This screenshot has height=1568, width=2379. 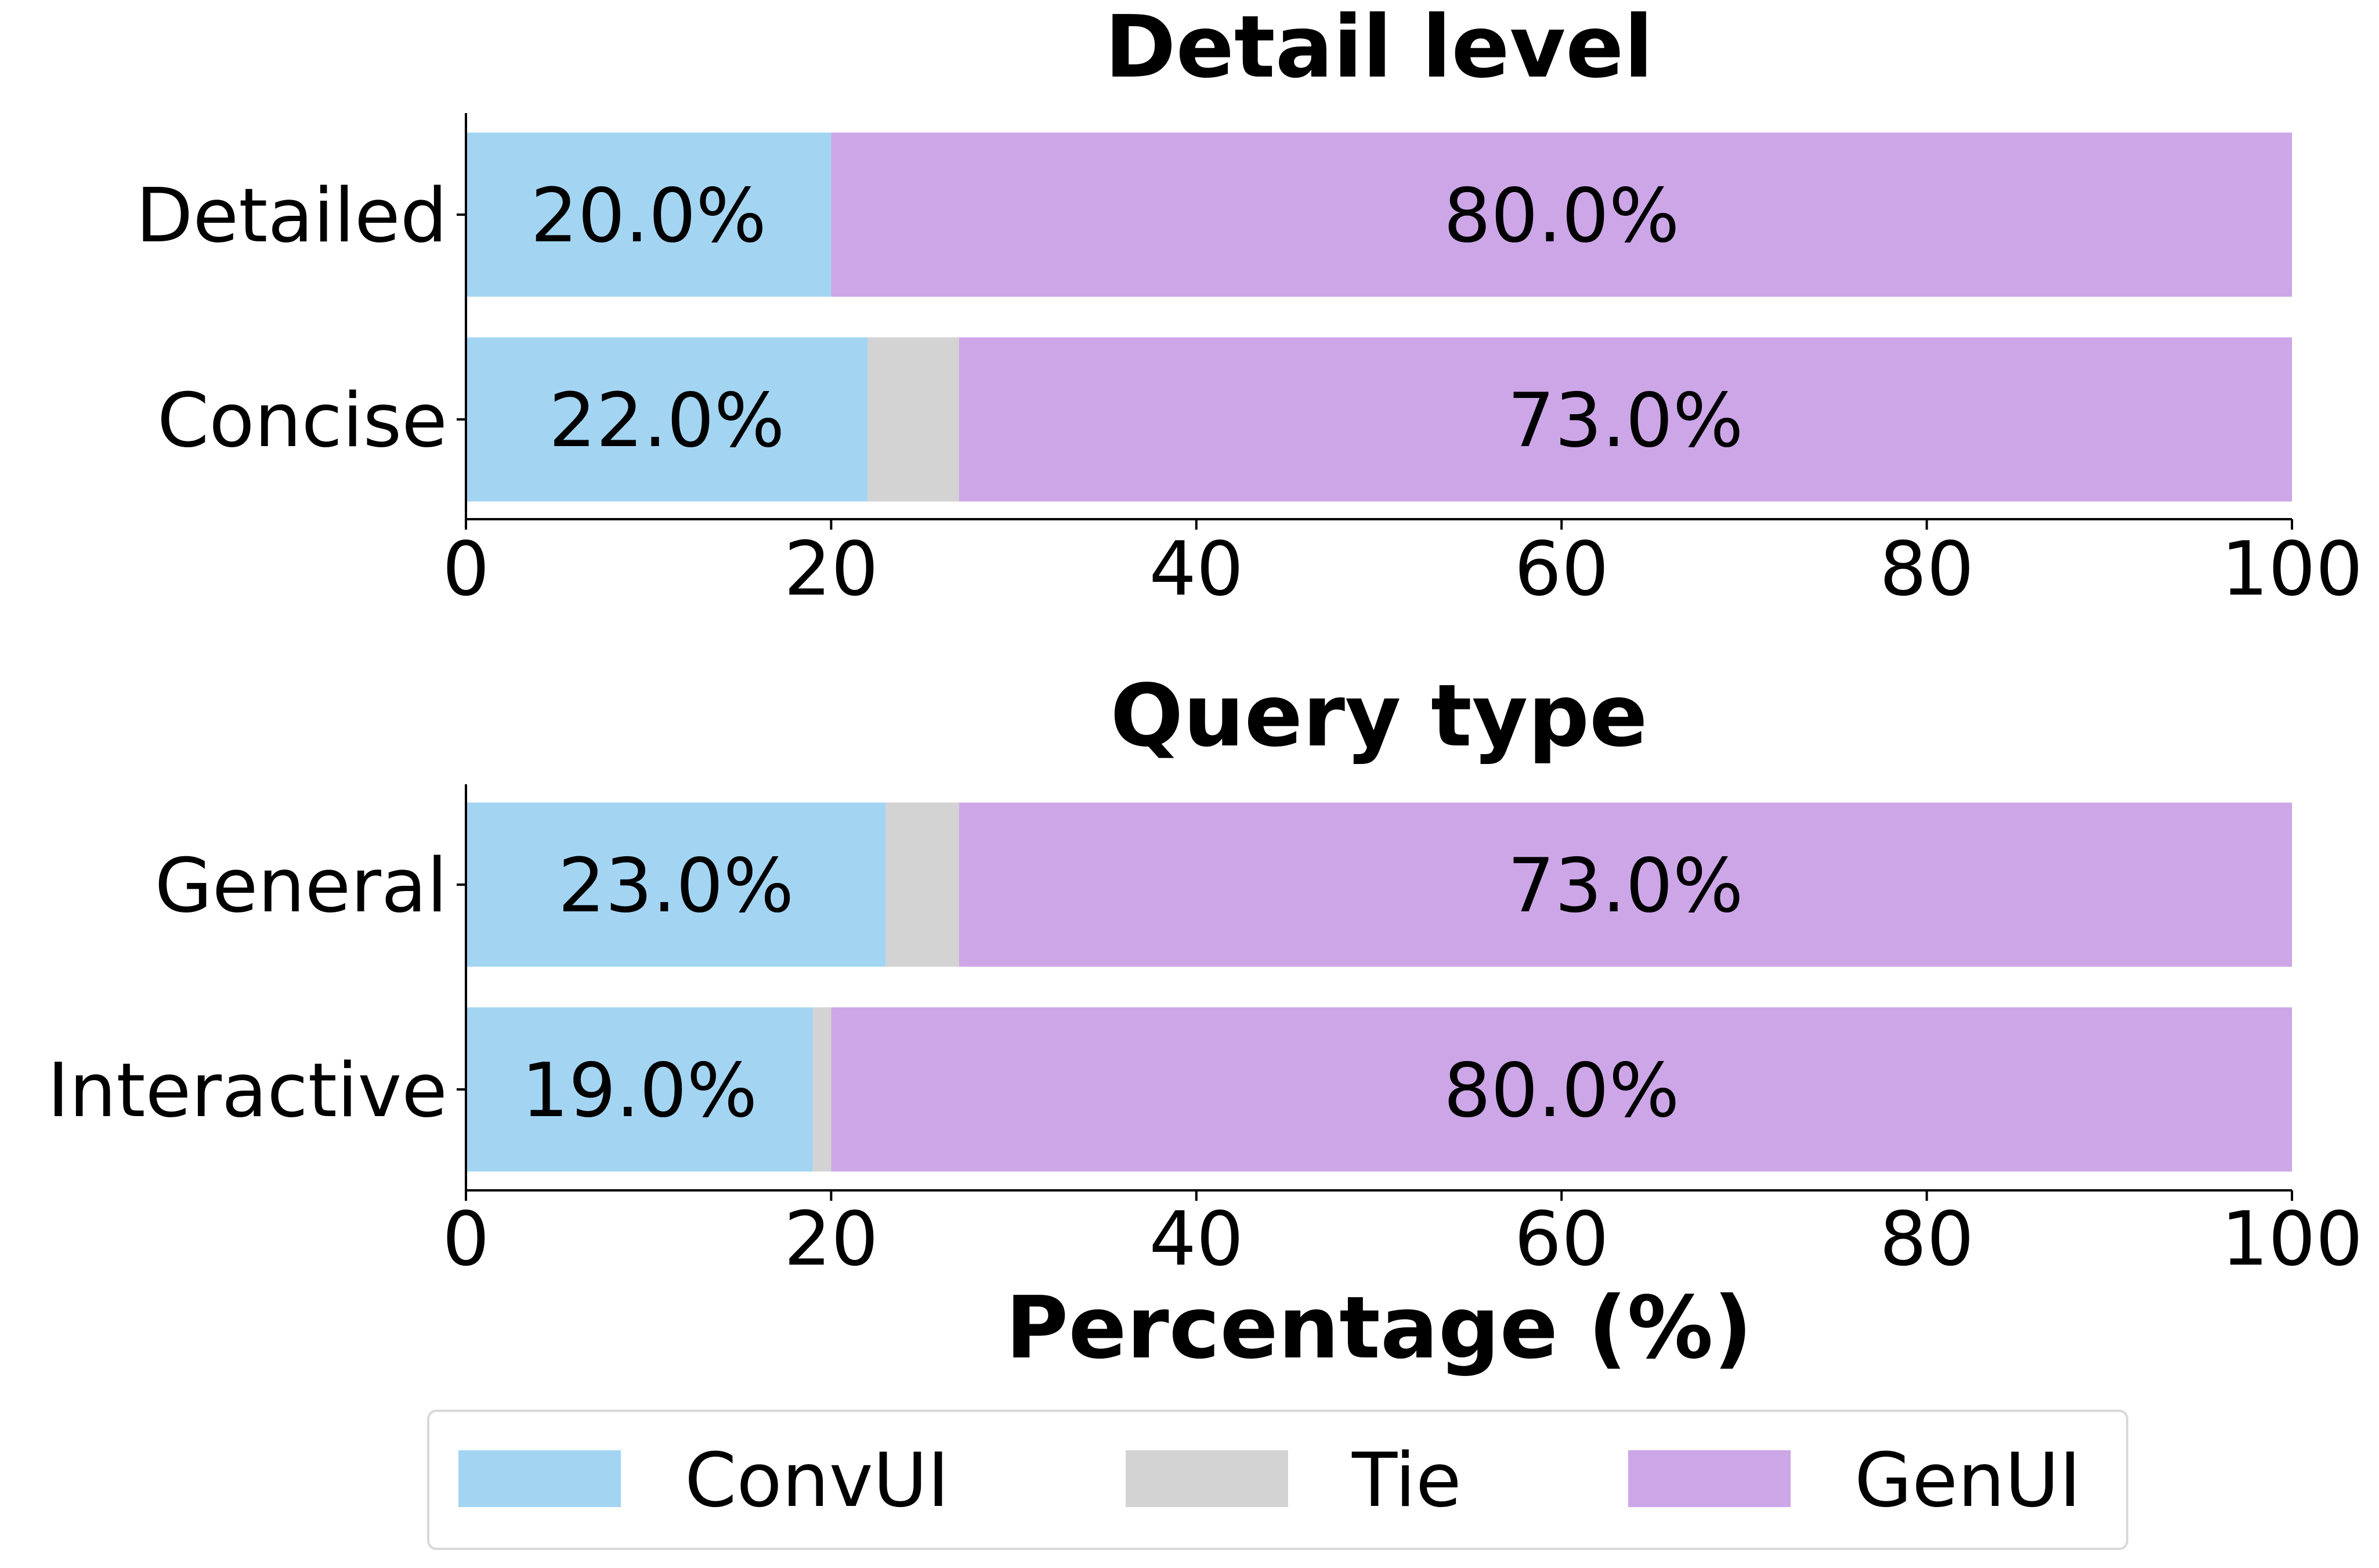 I want to click on legend-label: Tie, so click(x=1406, y=1480).